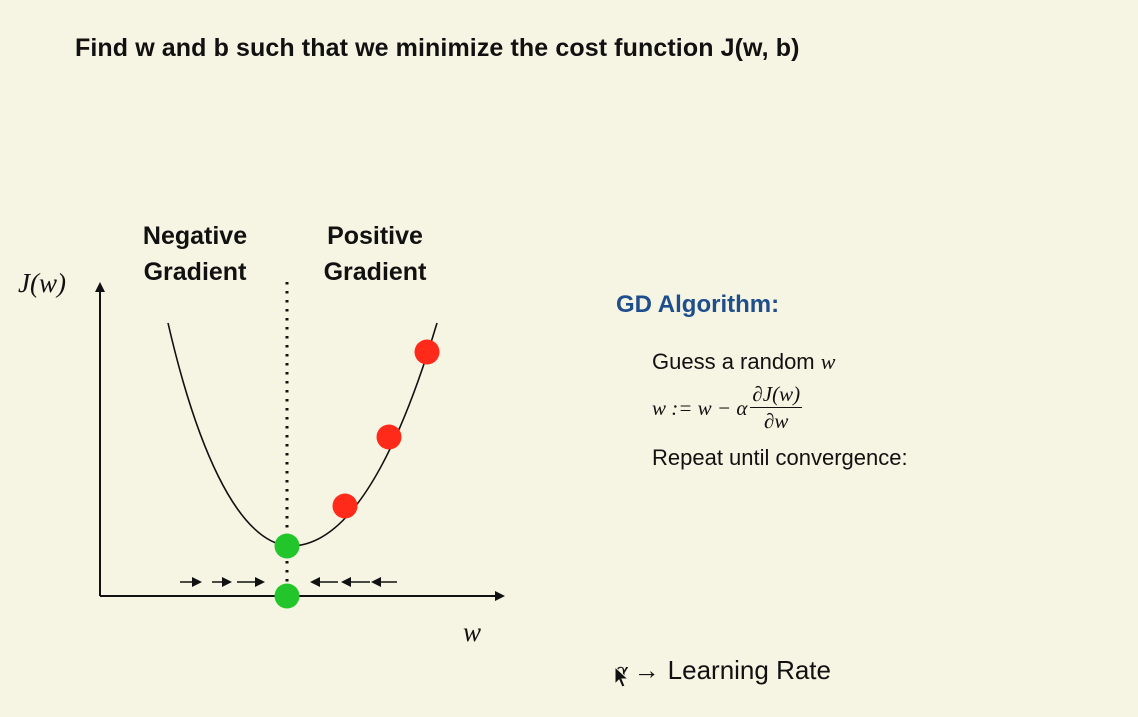 The width and height of the screenshot is (1138, 717). What do you see at coordinates (780, 457) in the screenshot?
I see `gd-step-repeat: Repeat until convergence:` at bounding box center [780, 457].